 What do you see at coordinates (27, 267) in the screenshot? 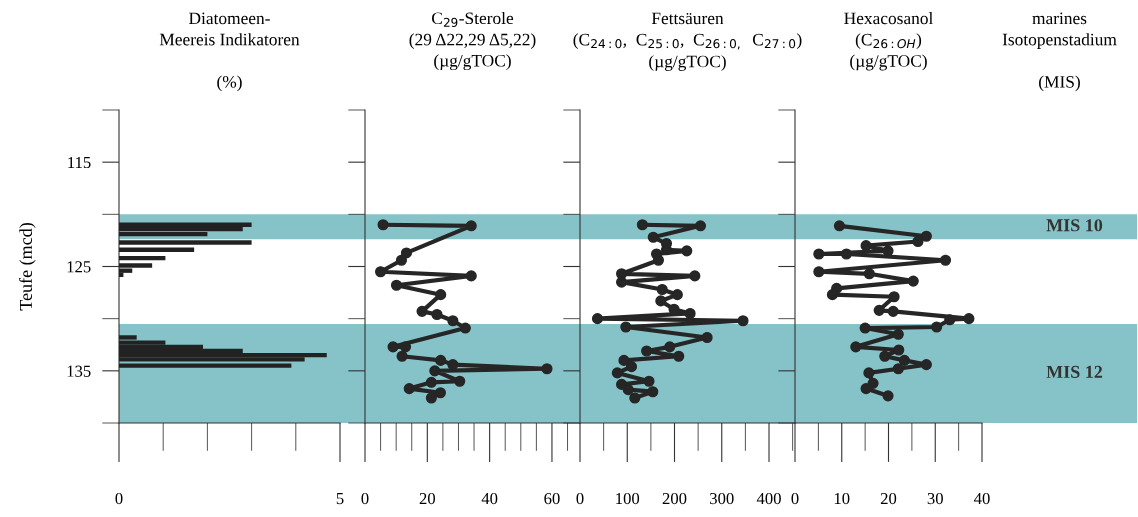
I see `y-axis-title: Teufe (mcd)` at bounding box center [27, 267].